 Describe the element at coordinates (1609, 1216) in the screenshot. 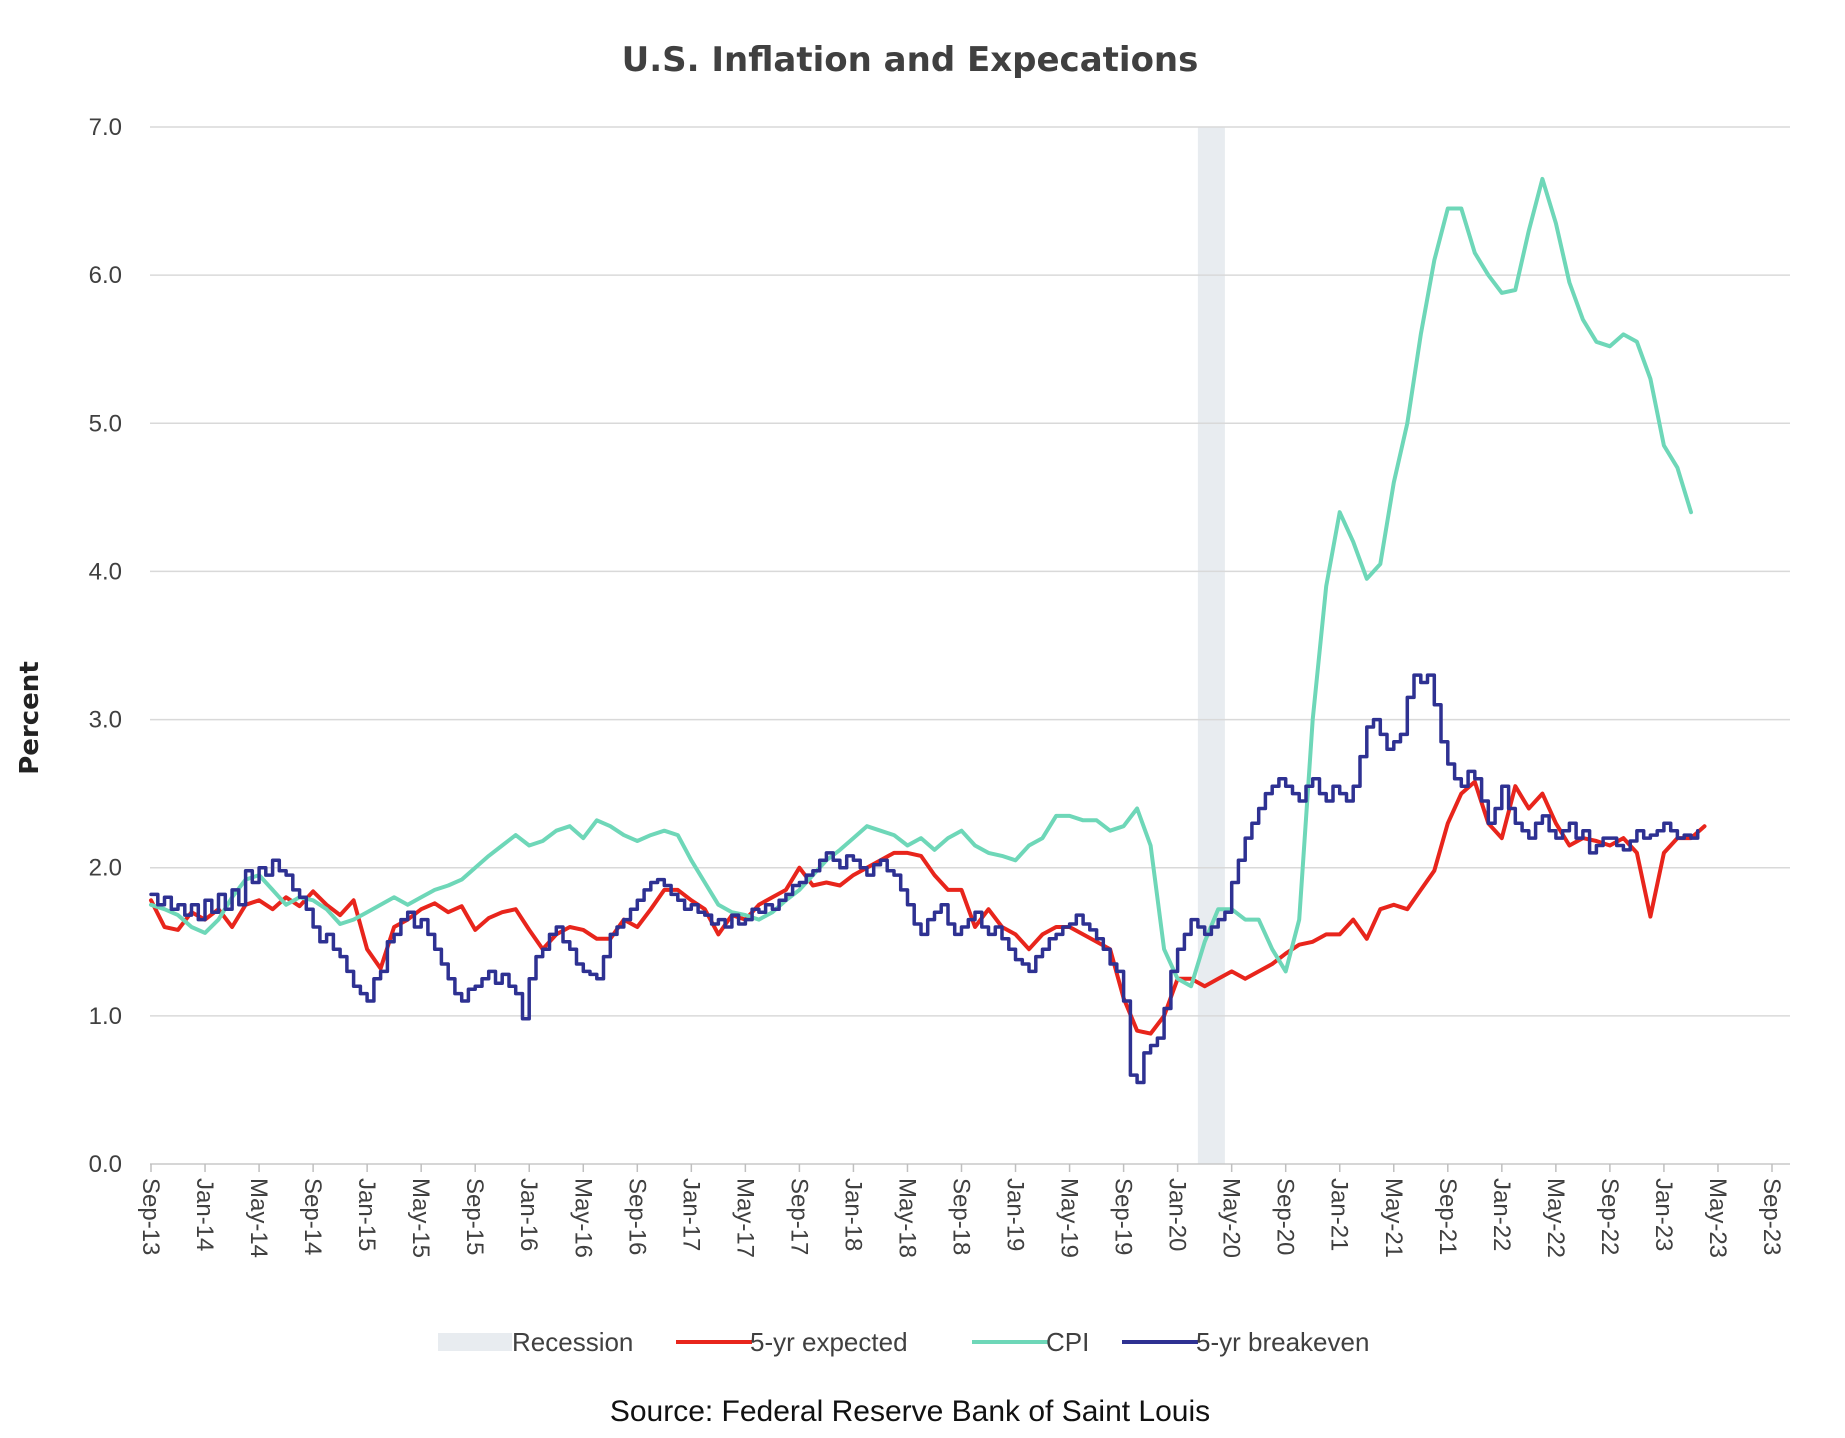

I see `x-tick-label: Sep-22` at that location.